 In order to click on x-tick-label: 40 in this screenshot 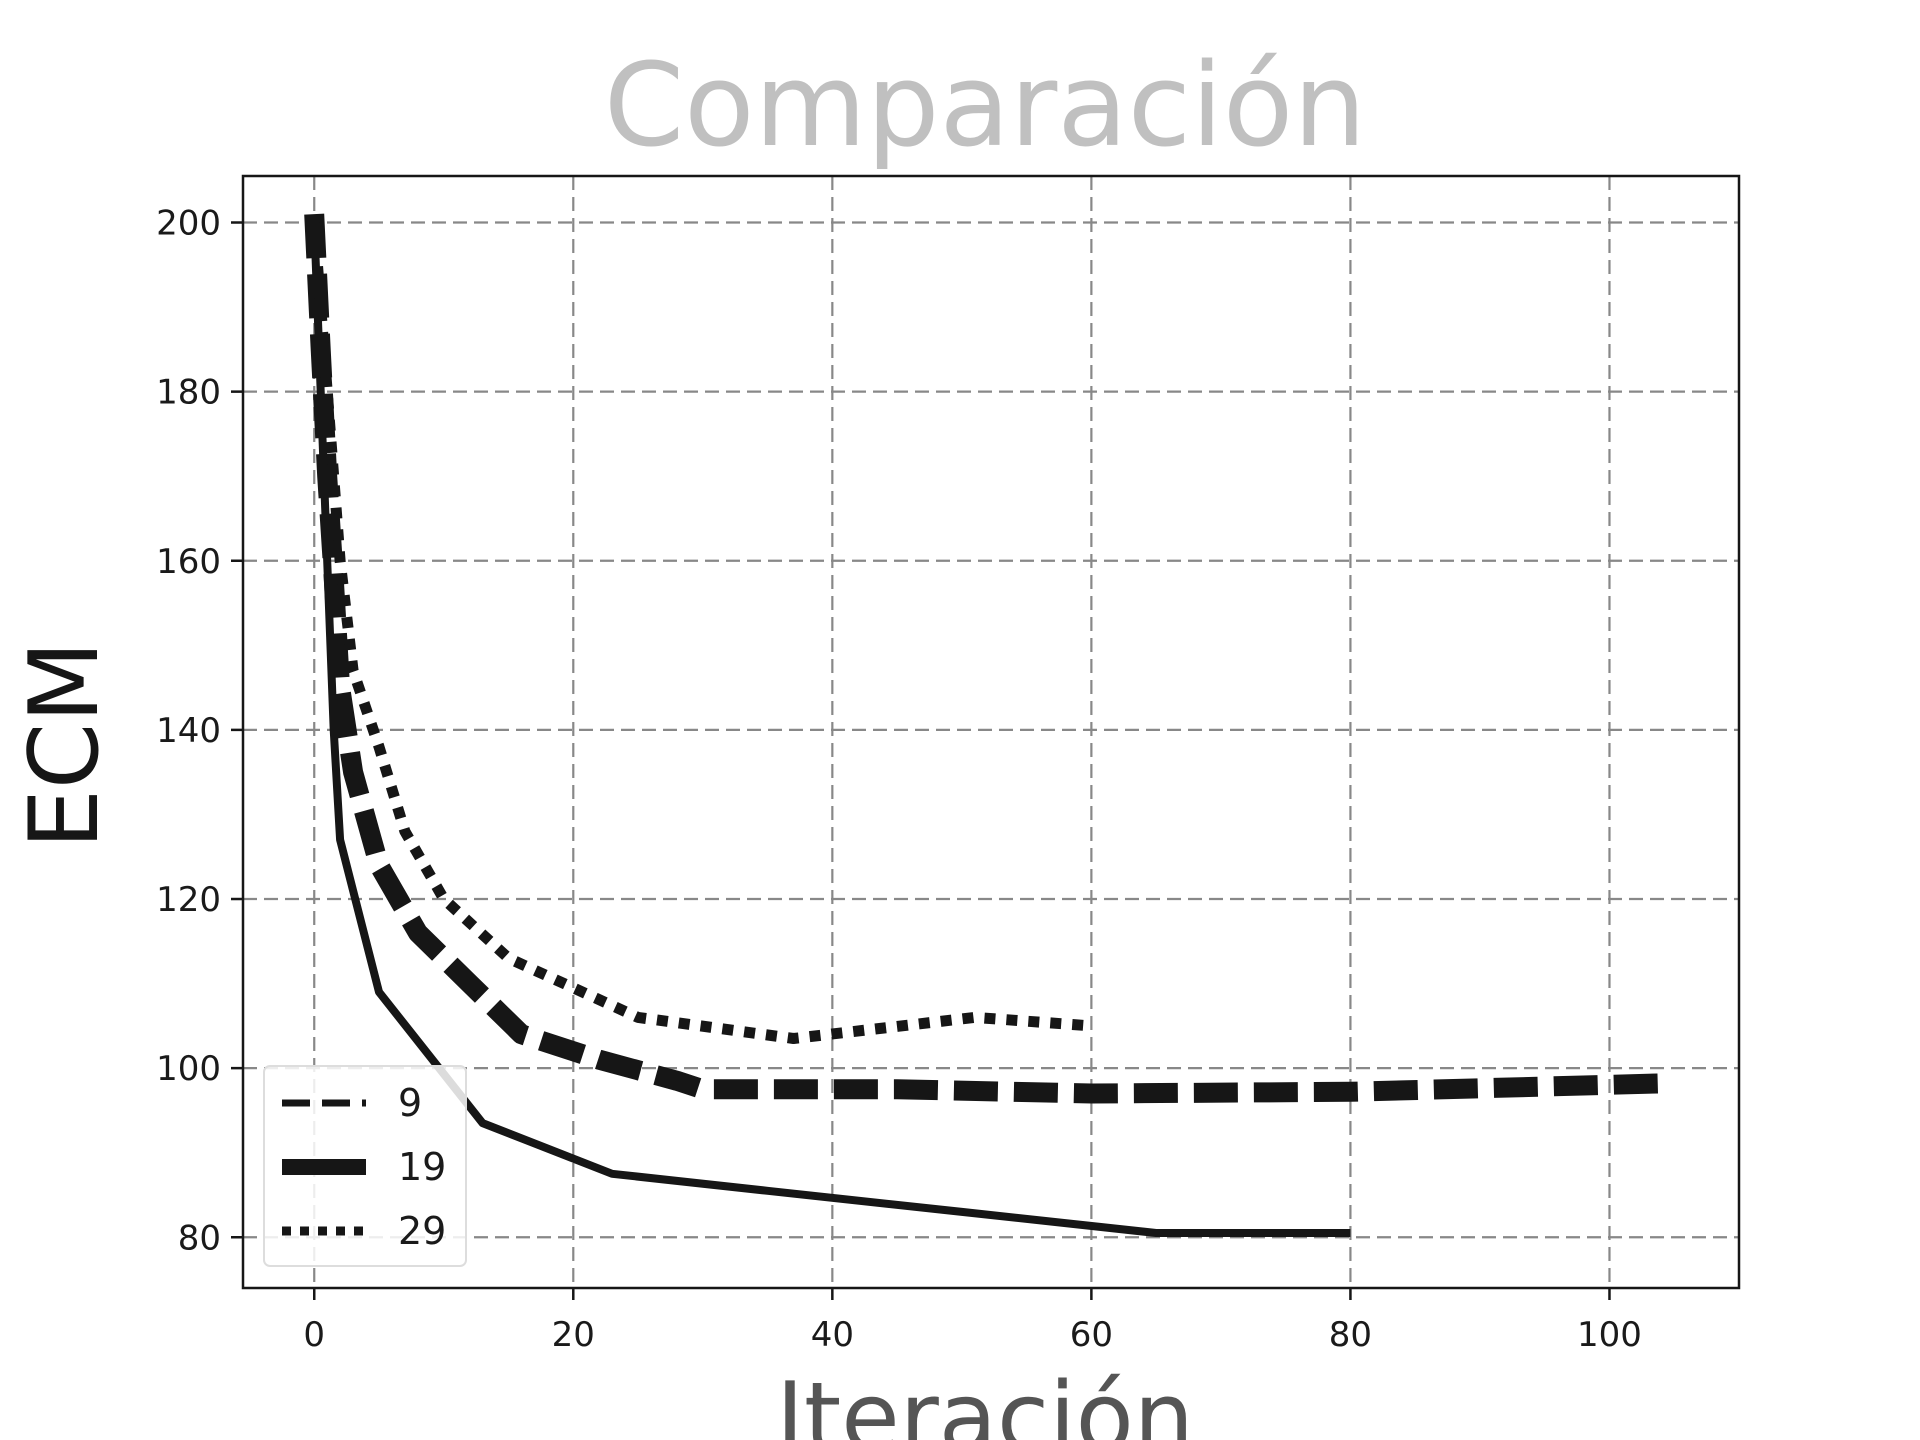, I will do `click(832, 1335)`.